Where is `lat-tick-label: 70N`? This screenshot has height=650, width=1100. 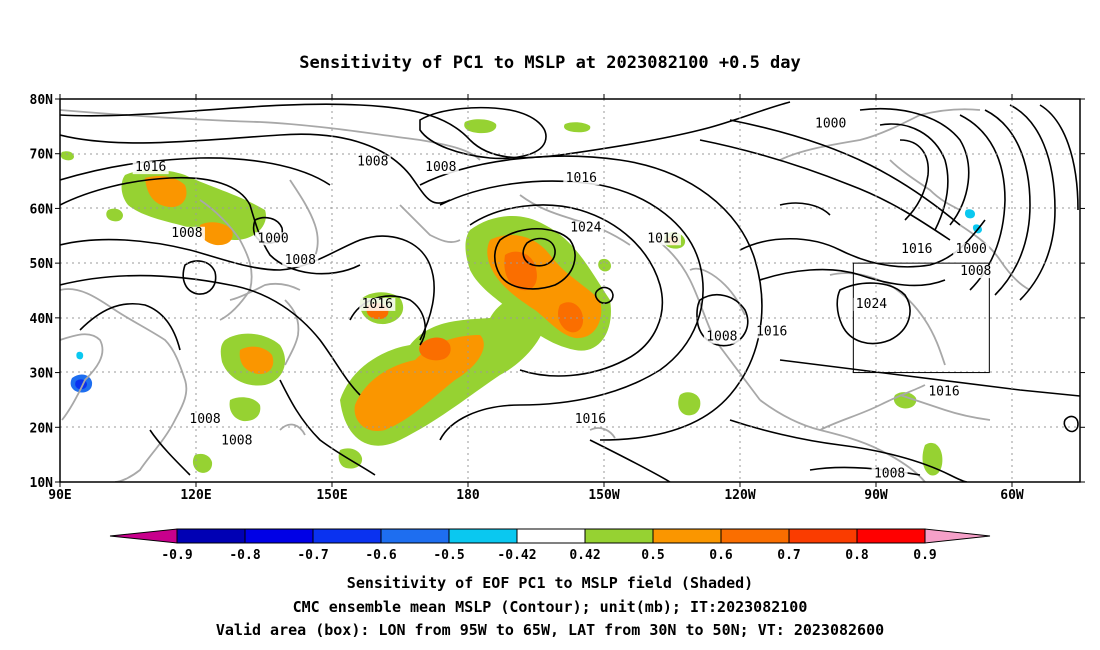
lat-tick-label: 70N is located at coordinates (42, 155).